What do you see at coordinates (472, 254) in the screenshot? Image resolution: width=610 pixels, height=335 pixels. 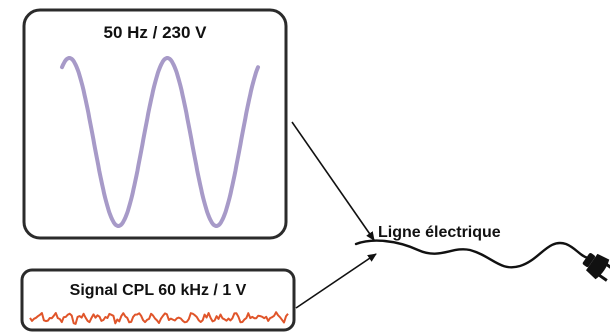 I see `power-cable` at bounding box center [472, 254].